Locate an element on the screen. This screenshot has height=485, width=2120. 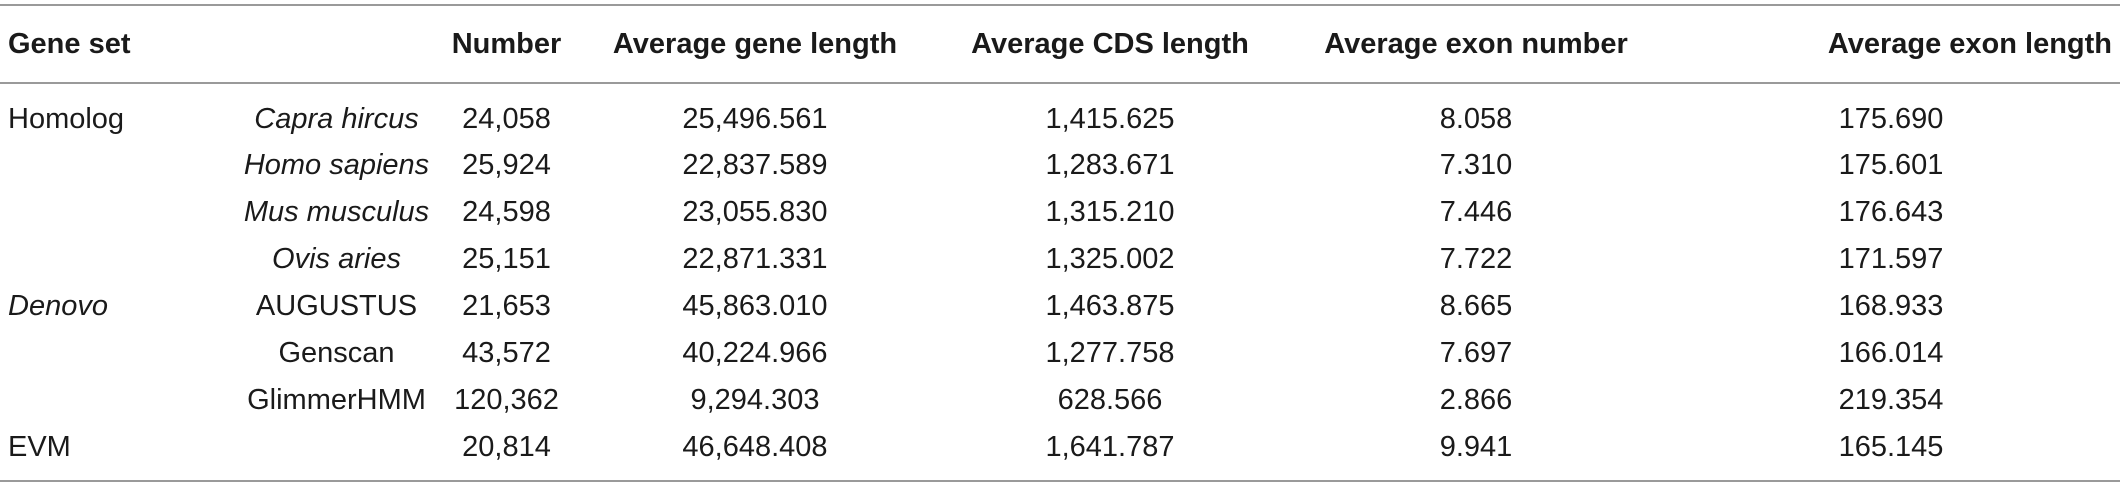
cell-avg-exon-number: 7.722 is located at coordinates (1476, 259).